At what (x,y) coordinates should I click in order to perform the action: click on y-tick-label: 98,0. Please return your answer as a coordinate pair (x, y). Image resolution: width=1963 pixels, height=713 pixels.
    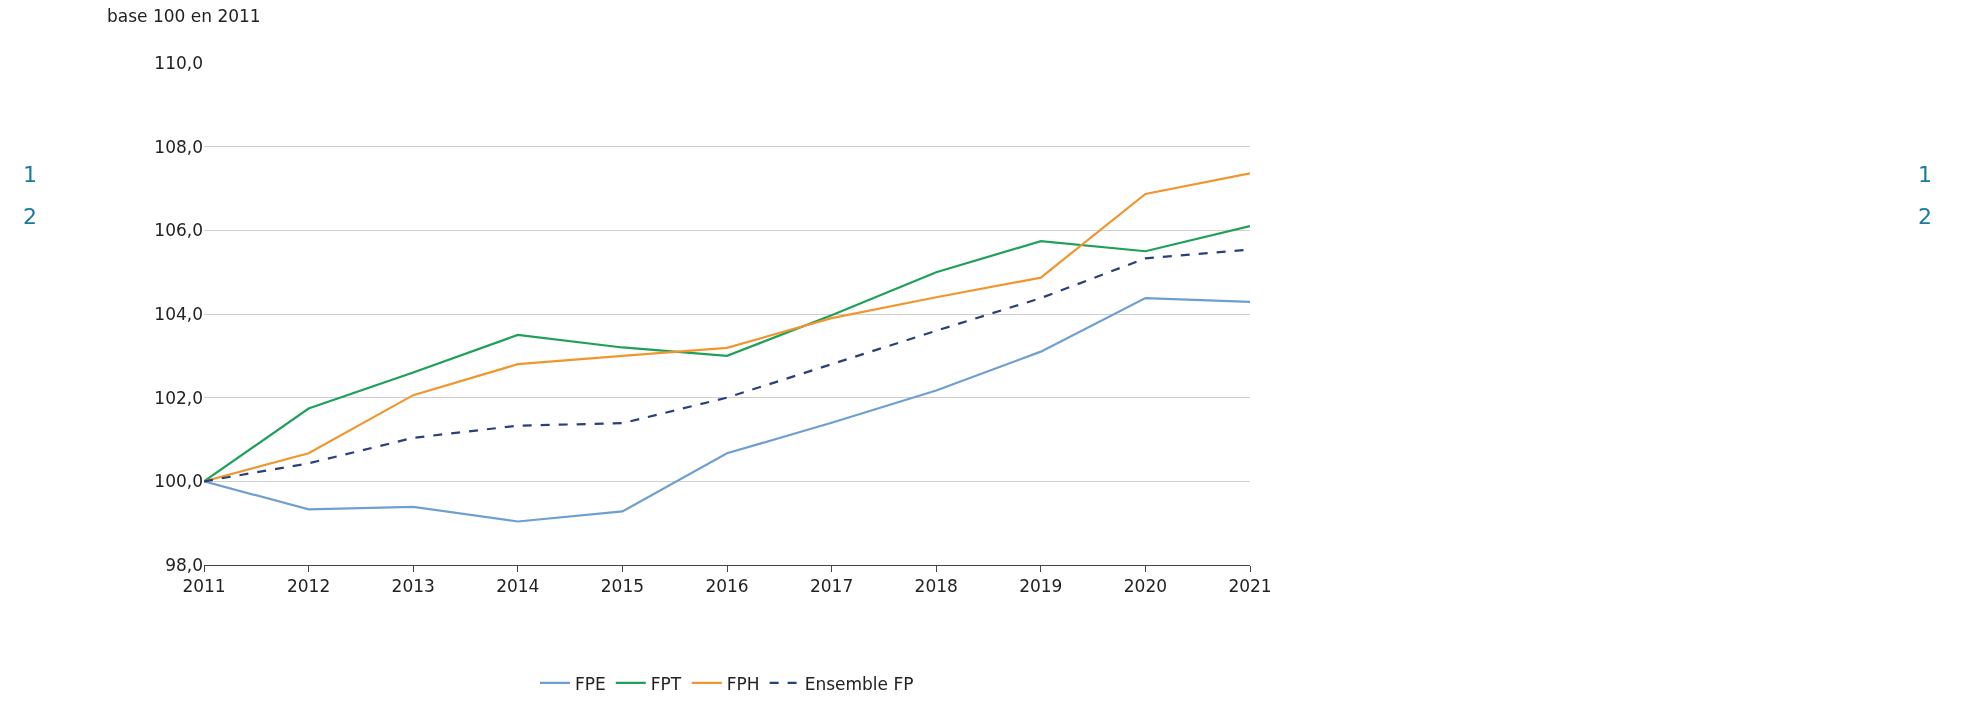
    Looking at the image, I should click on (184, 564).